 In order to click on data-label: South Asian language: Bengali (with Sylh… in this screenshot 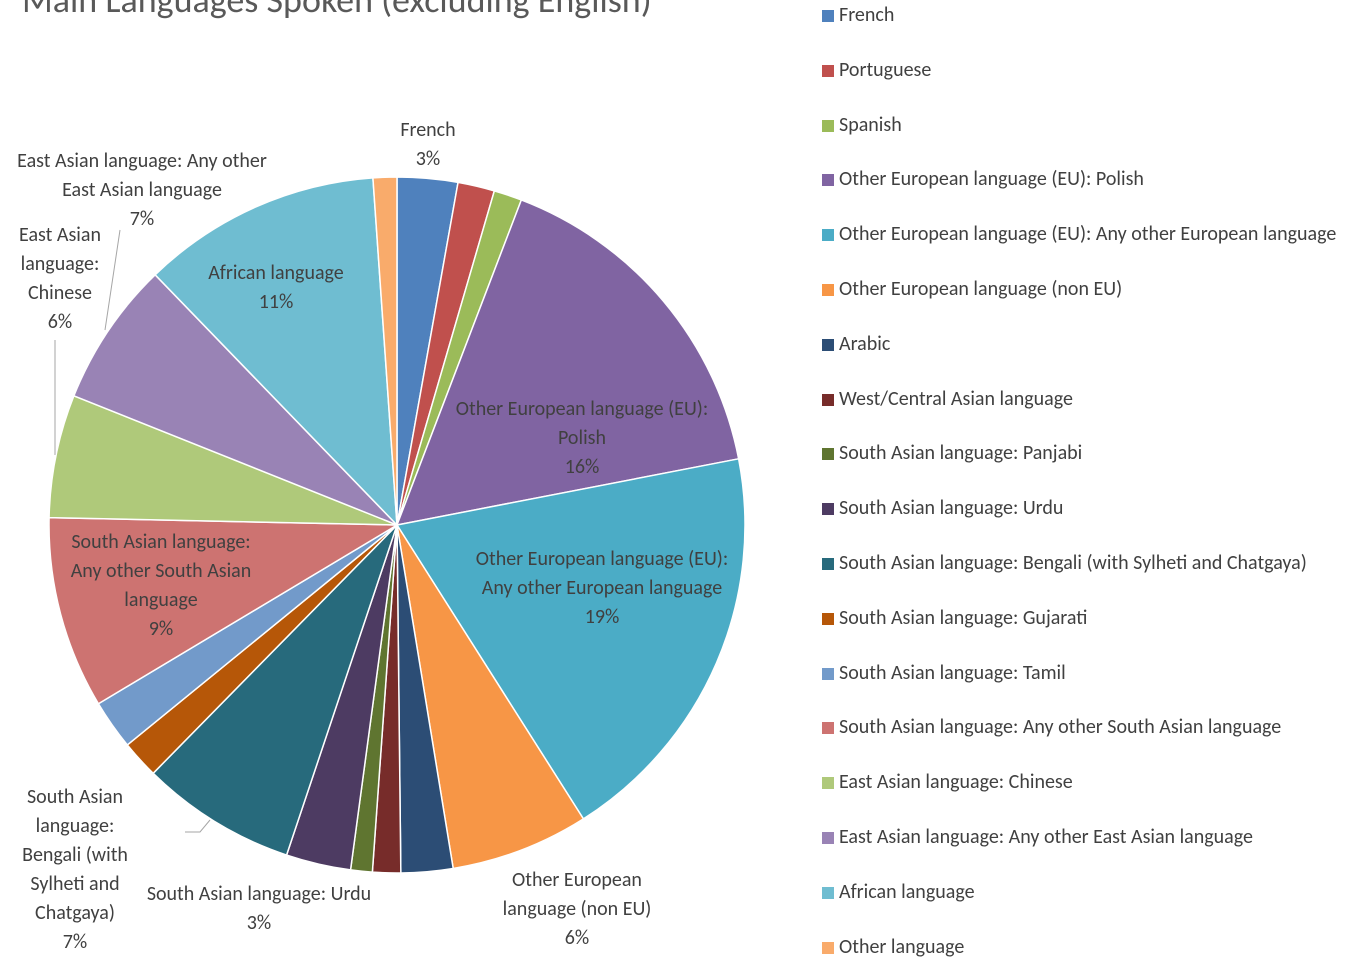, I will do `click(75, 870)`.